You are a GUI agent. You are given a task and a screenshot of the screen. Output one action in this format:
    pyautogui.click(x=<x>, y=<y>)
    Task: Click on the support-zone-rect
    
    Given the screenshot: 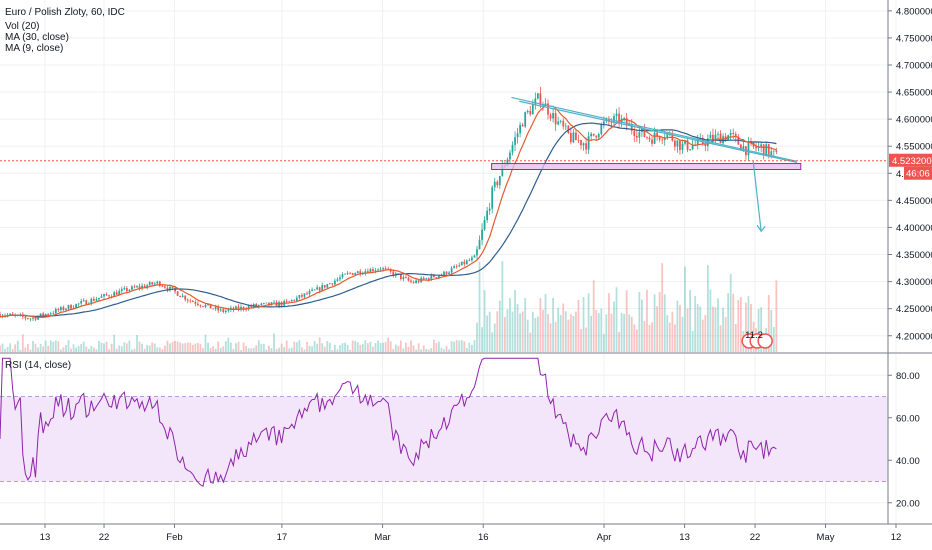 What is the action you would take?
    pyautogui.click(x=646, y=167)
    